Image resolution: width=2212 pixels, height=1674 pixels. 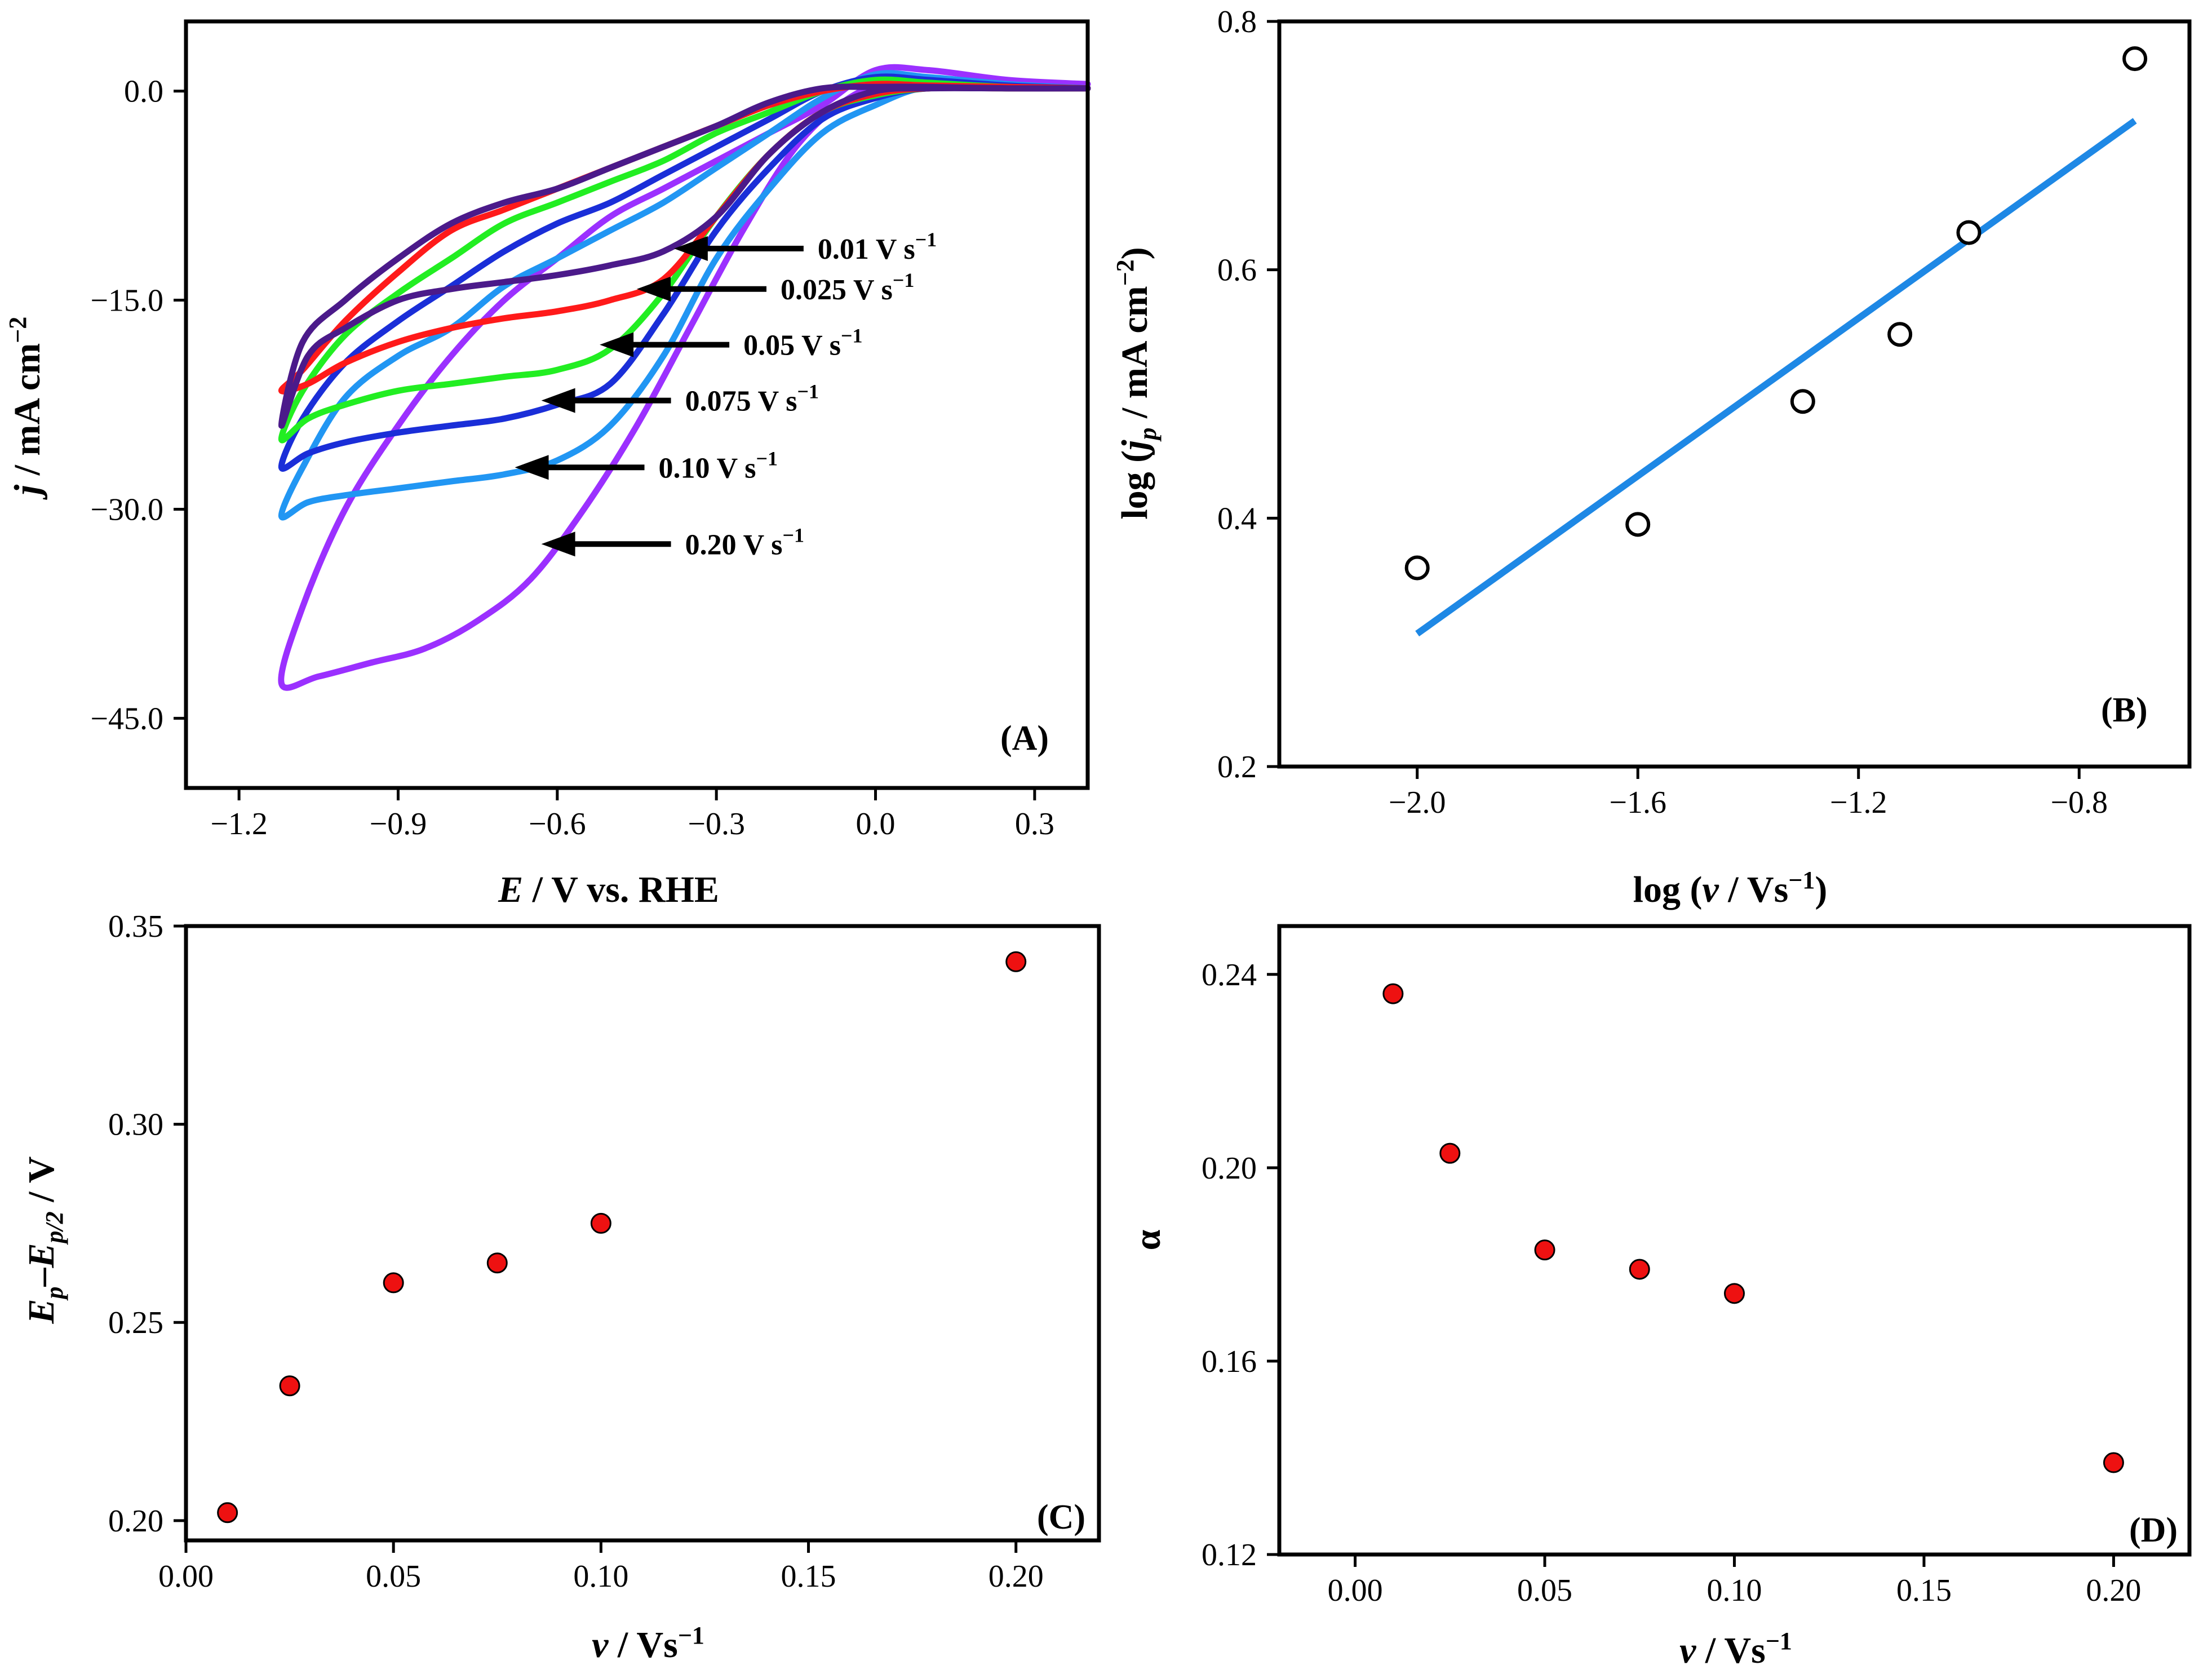 I want to click on x-tick-label: −0.8, so click(x=2079, y=802).